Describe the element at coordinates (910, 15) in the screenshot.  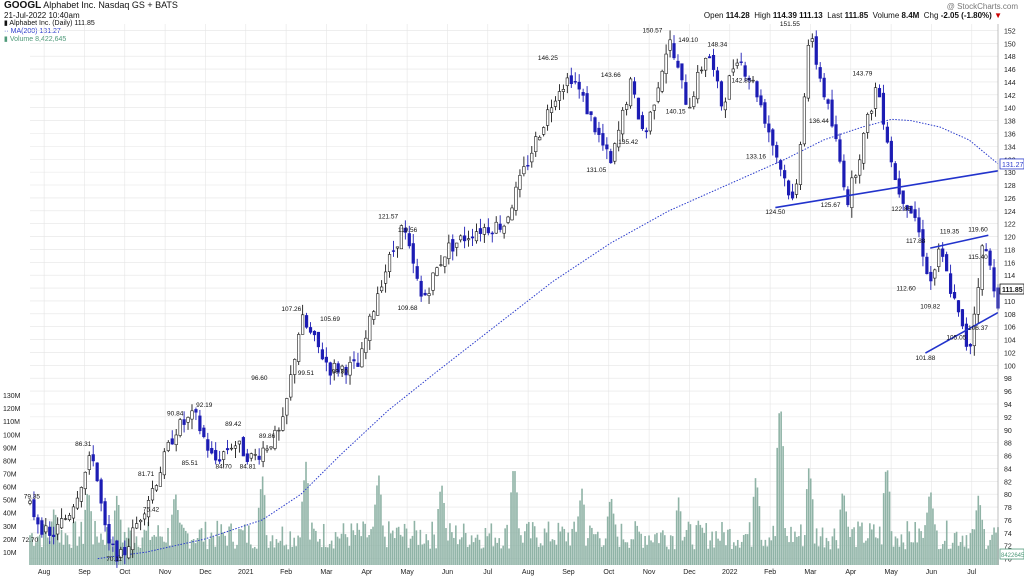
I see `volume-value: 8.4M` at that location.